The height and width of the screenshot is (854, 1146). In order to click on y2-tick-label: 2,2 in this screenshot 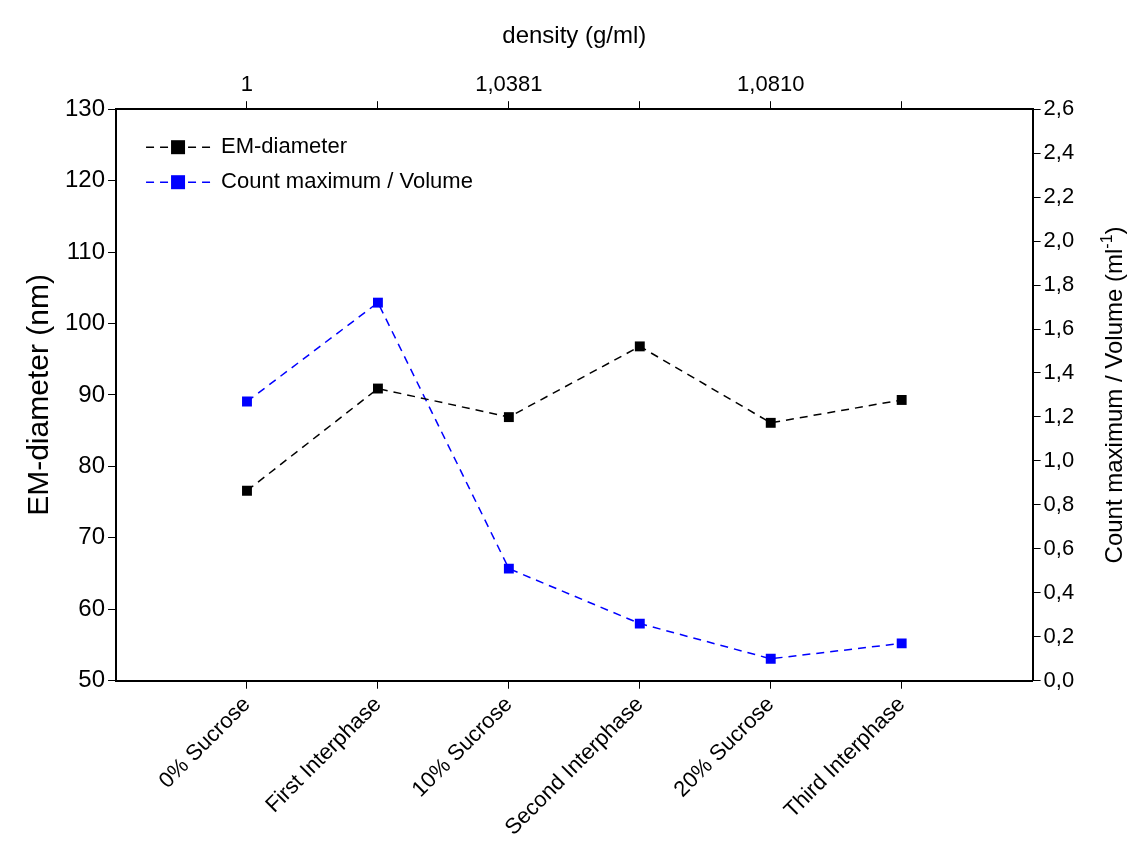, I will do `click(1059, 196)`.